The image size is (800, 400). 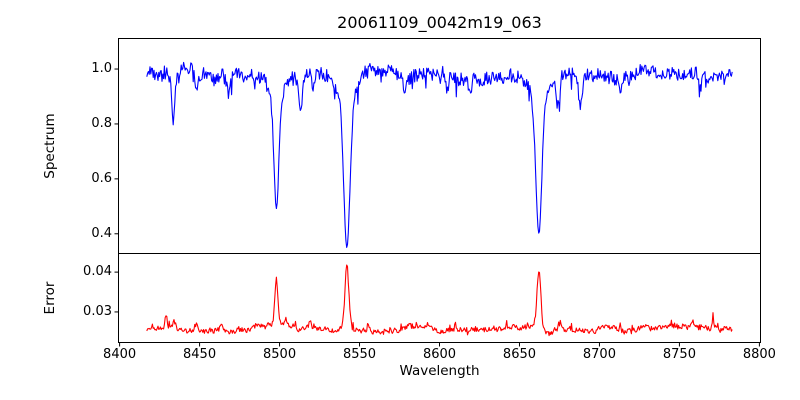 I want to click on spectrum-y-axis-label: Spectrum, so click(x=50, y=146).